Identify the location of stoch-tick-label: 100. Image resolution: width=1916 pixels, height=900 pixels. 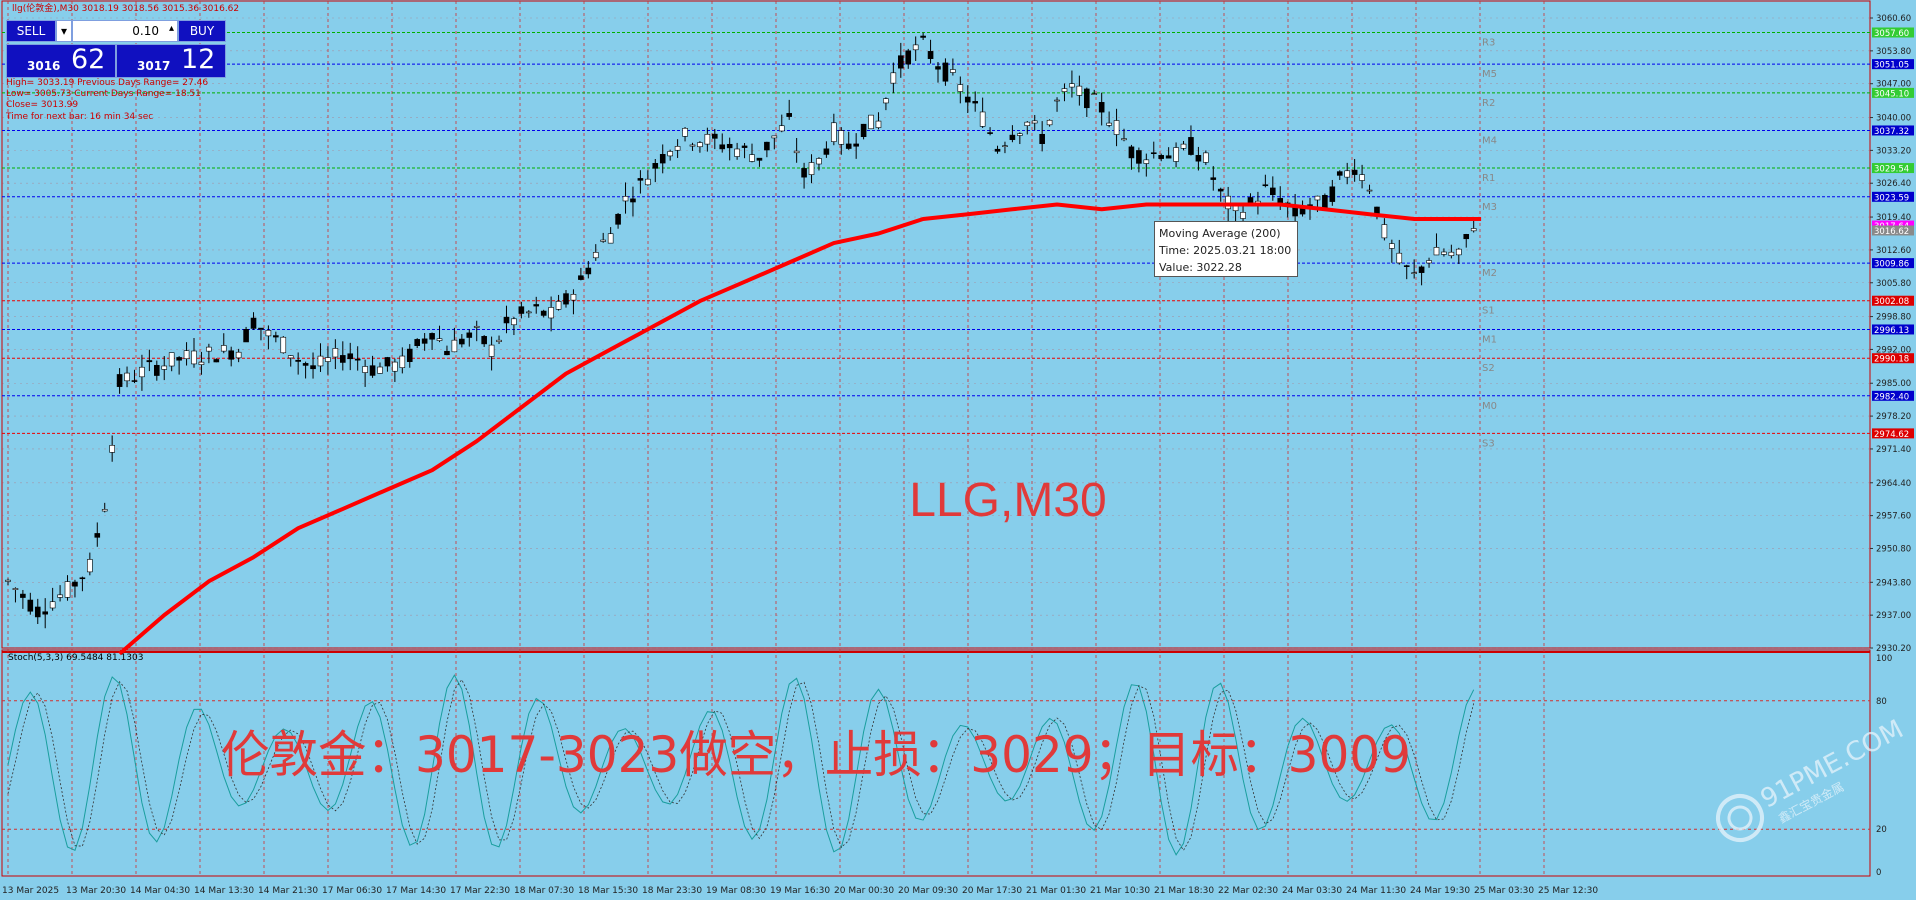
(1884, 659).